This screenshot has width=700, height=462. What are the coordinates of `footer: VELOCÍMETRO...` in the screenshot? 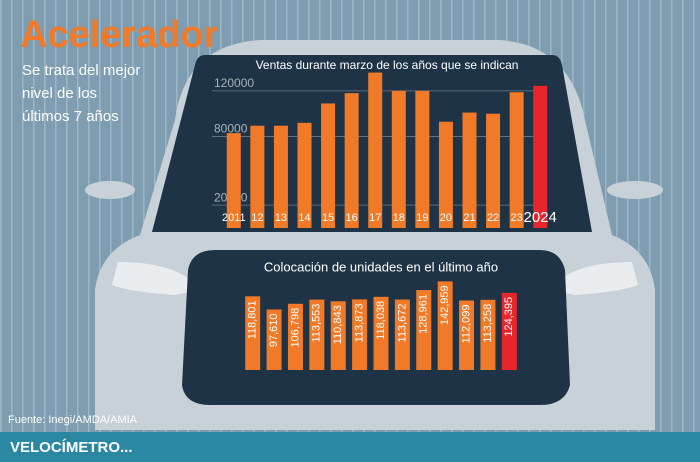 It's located at (71, 447).